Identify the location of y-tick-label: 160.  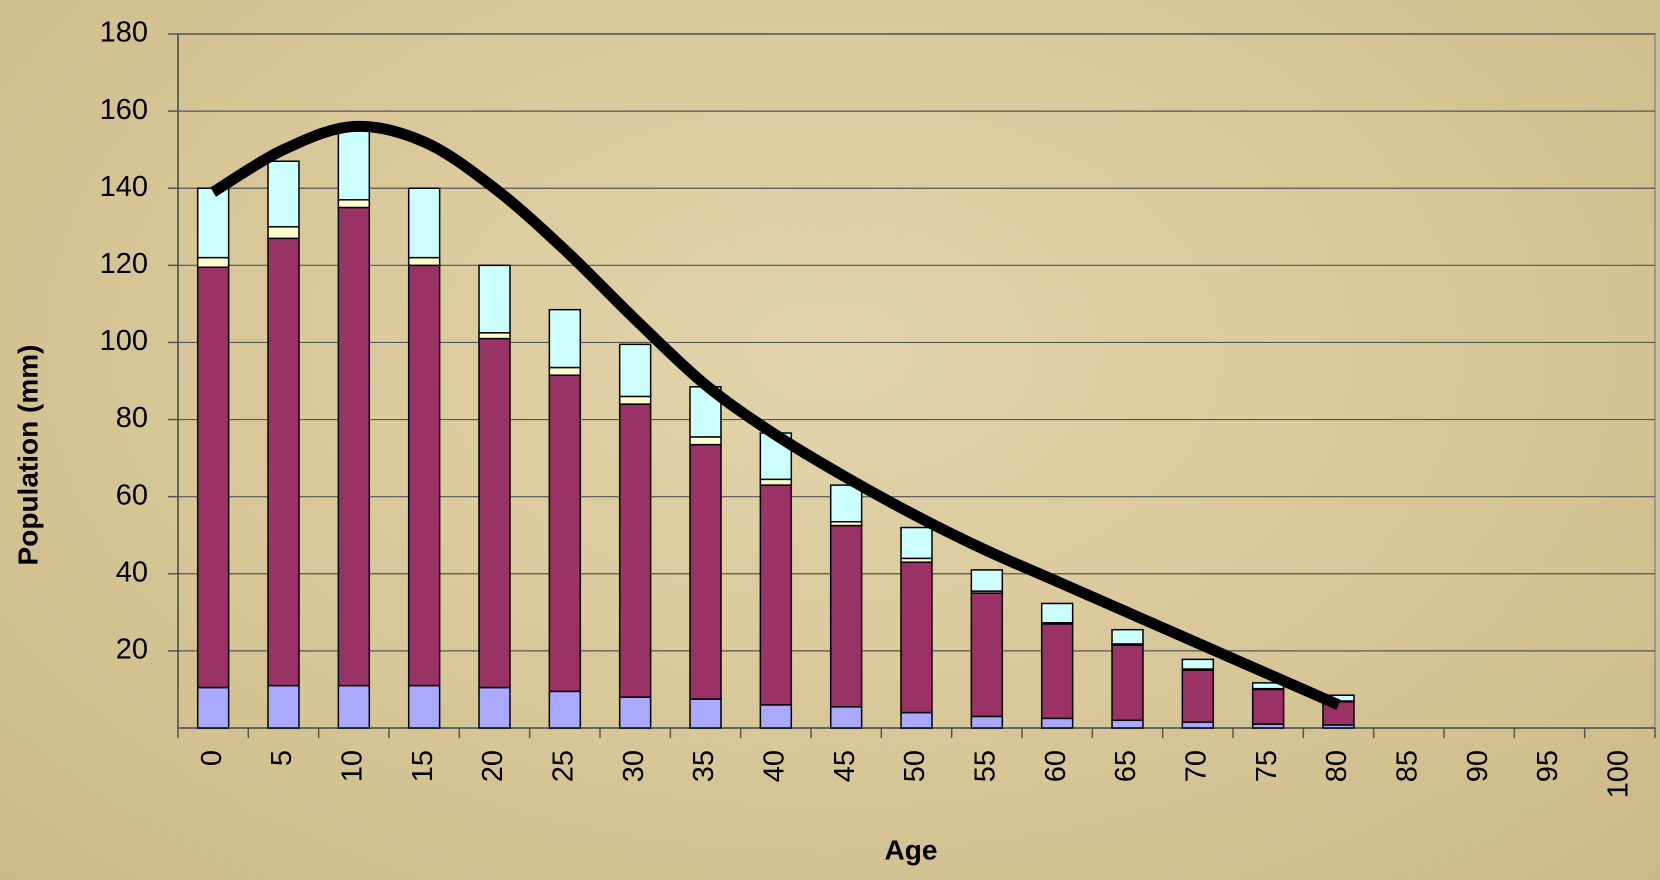
(124, 110).